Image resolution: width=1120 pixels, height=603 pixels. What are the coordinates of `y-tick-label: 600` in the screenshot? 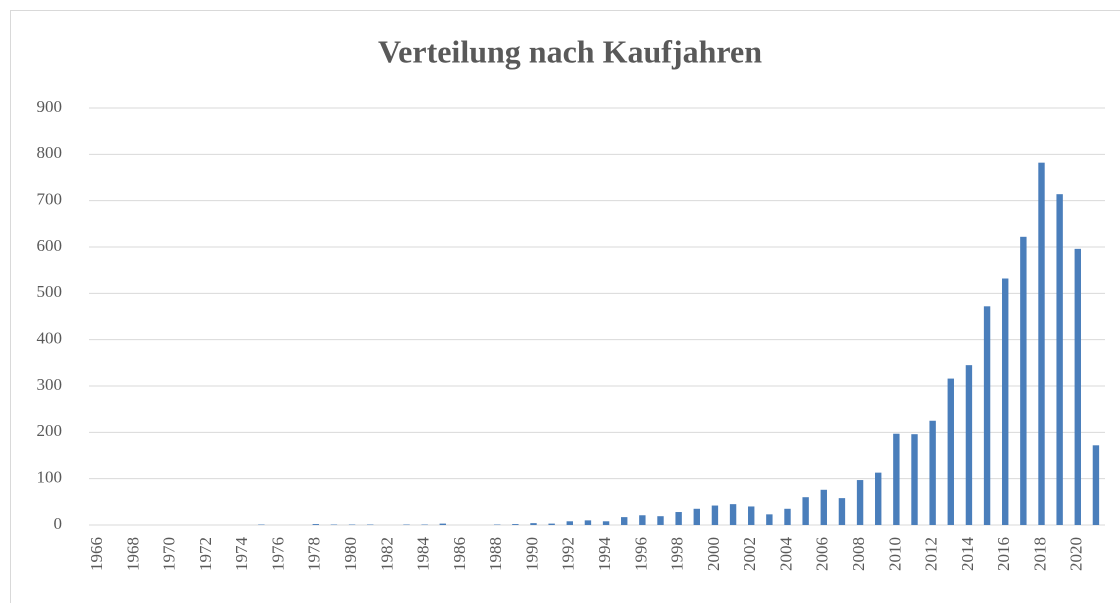 It's located at (50, 245).